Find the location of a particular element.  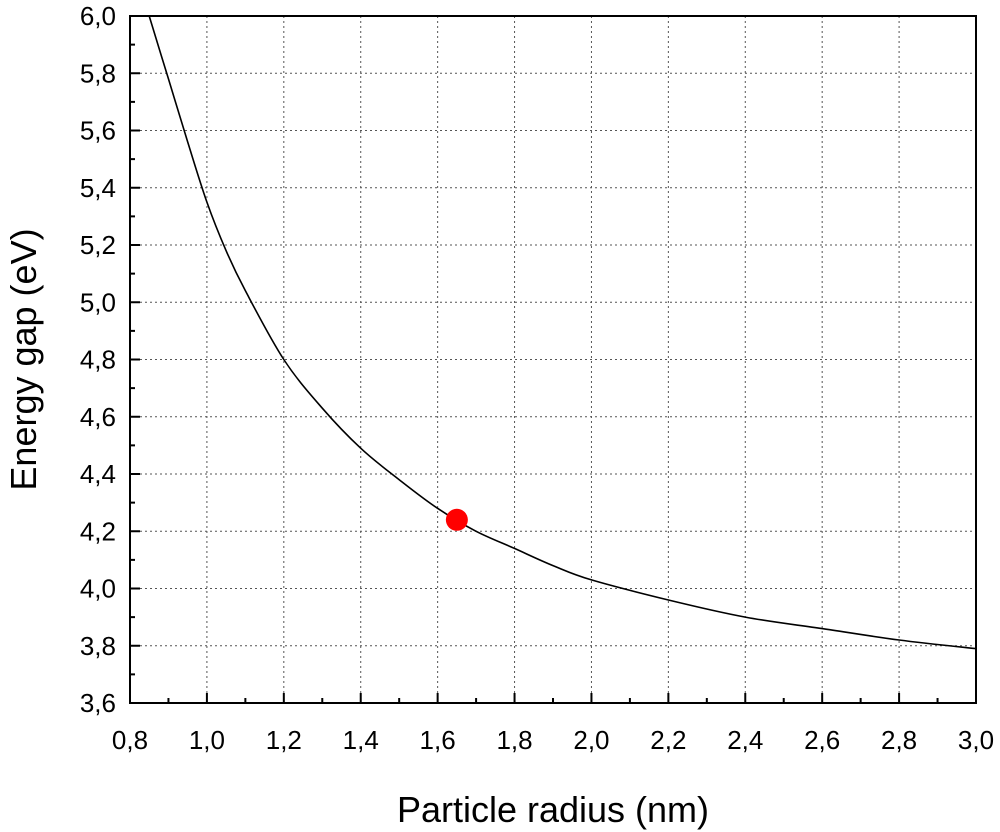

x-tick-label: 2,2 is located at coordinates (668, 740).